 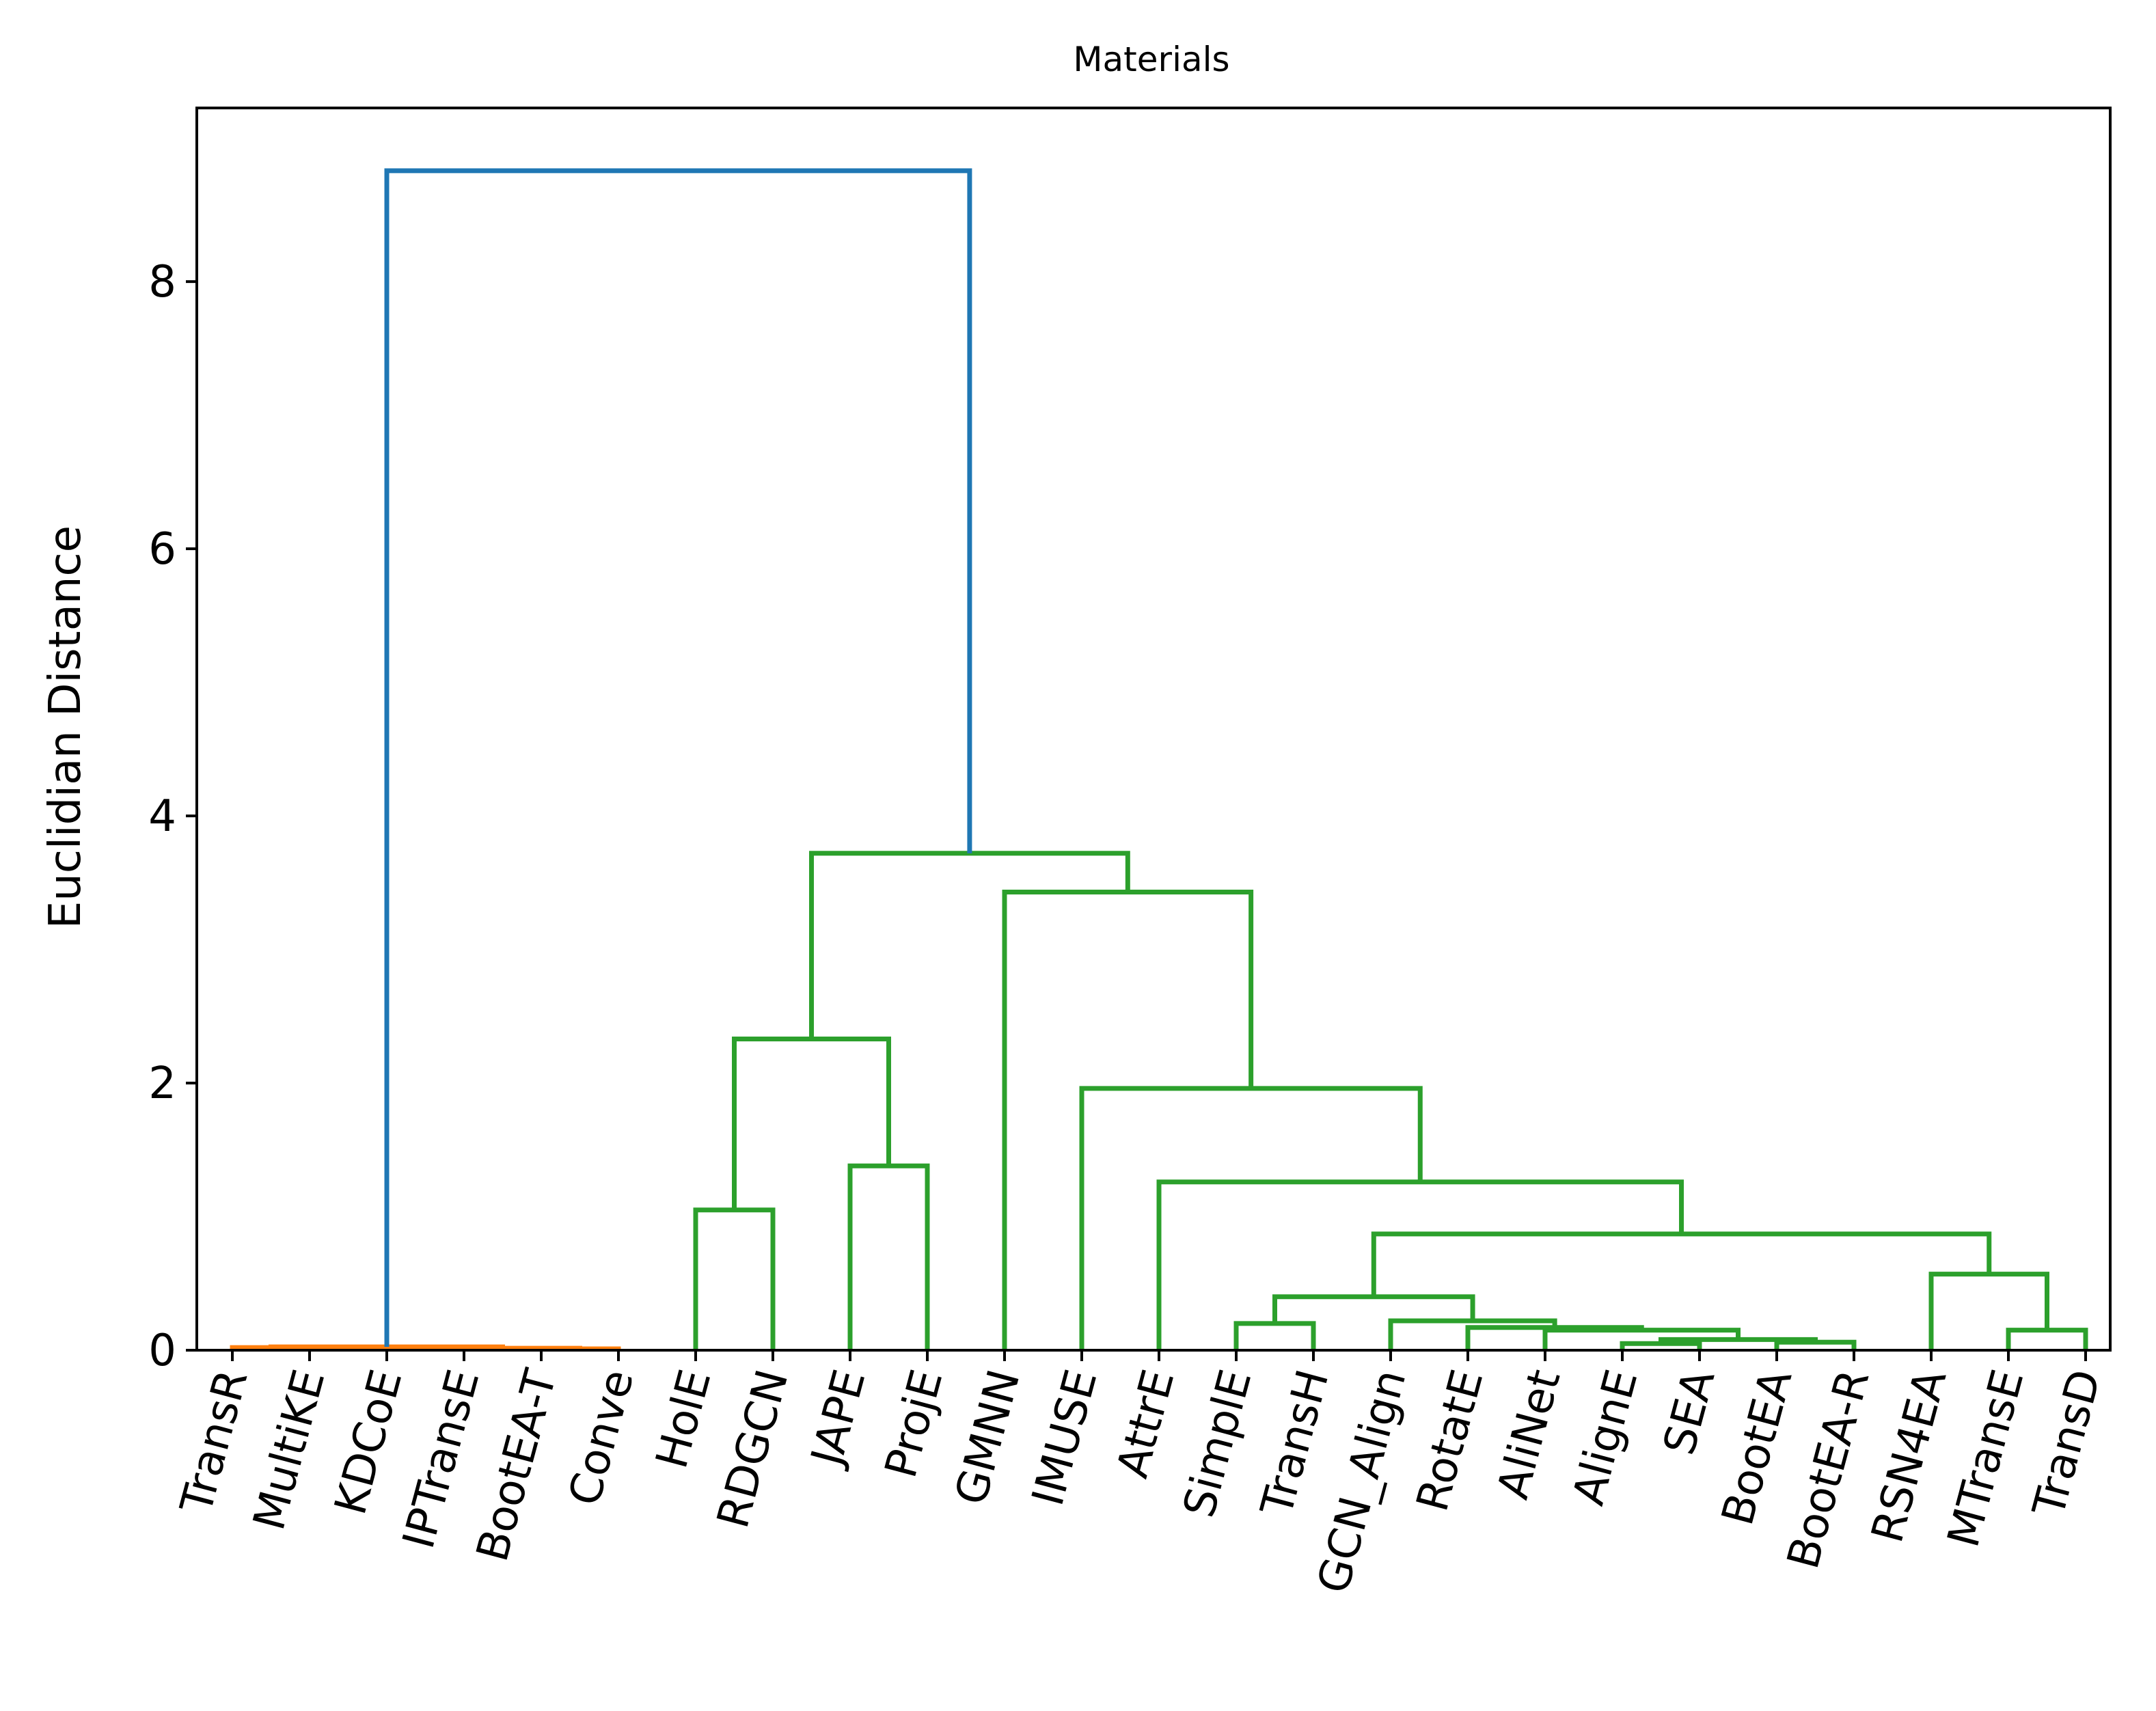 I want to click on y-axis-label: Euclidian Distance, so click(x=65, y=727).